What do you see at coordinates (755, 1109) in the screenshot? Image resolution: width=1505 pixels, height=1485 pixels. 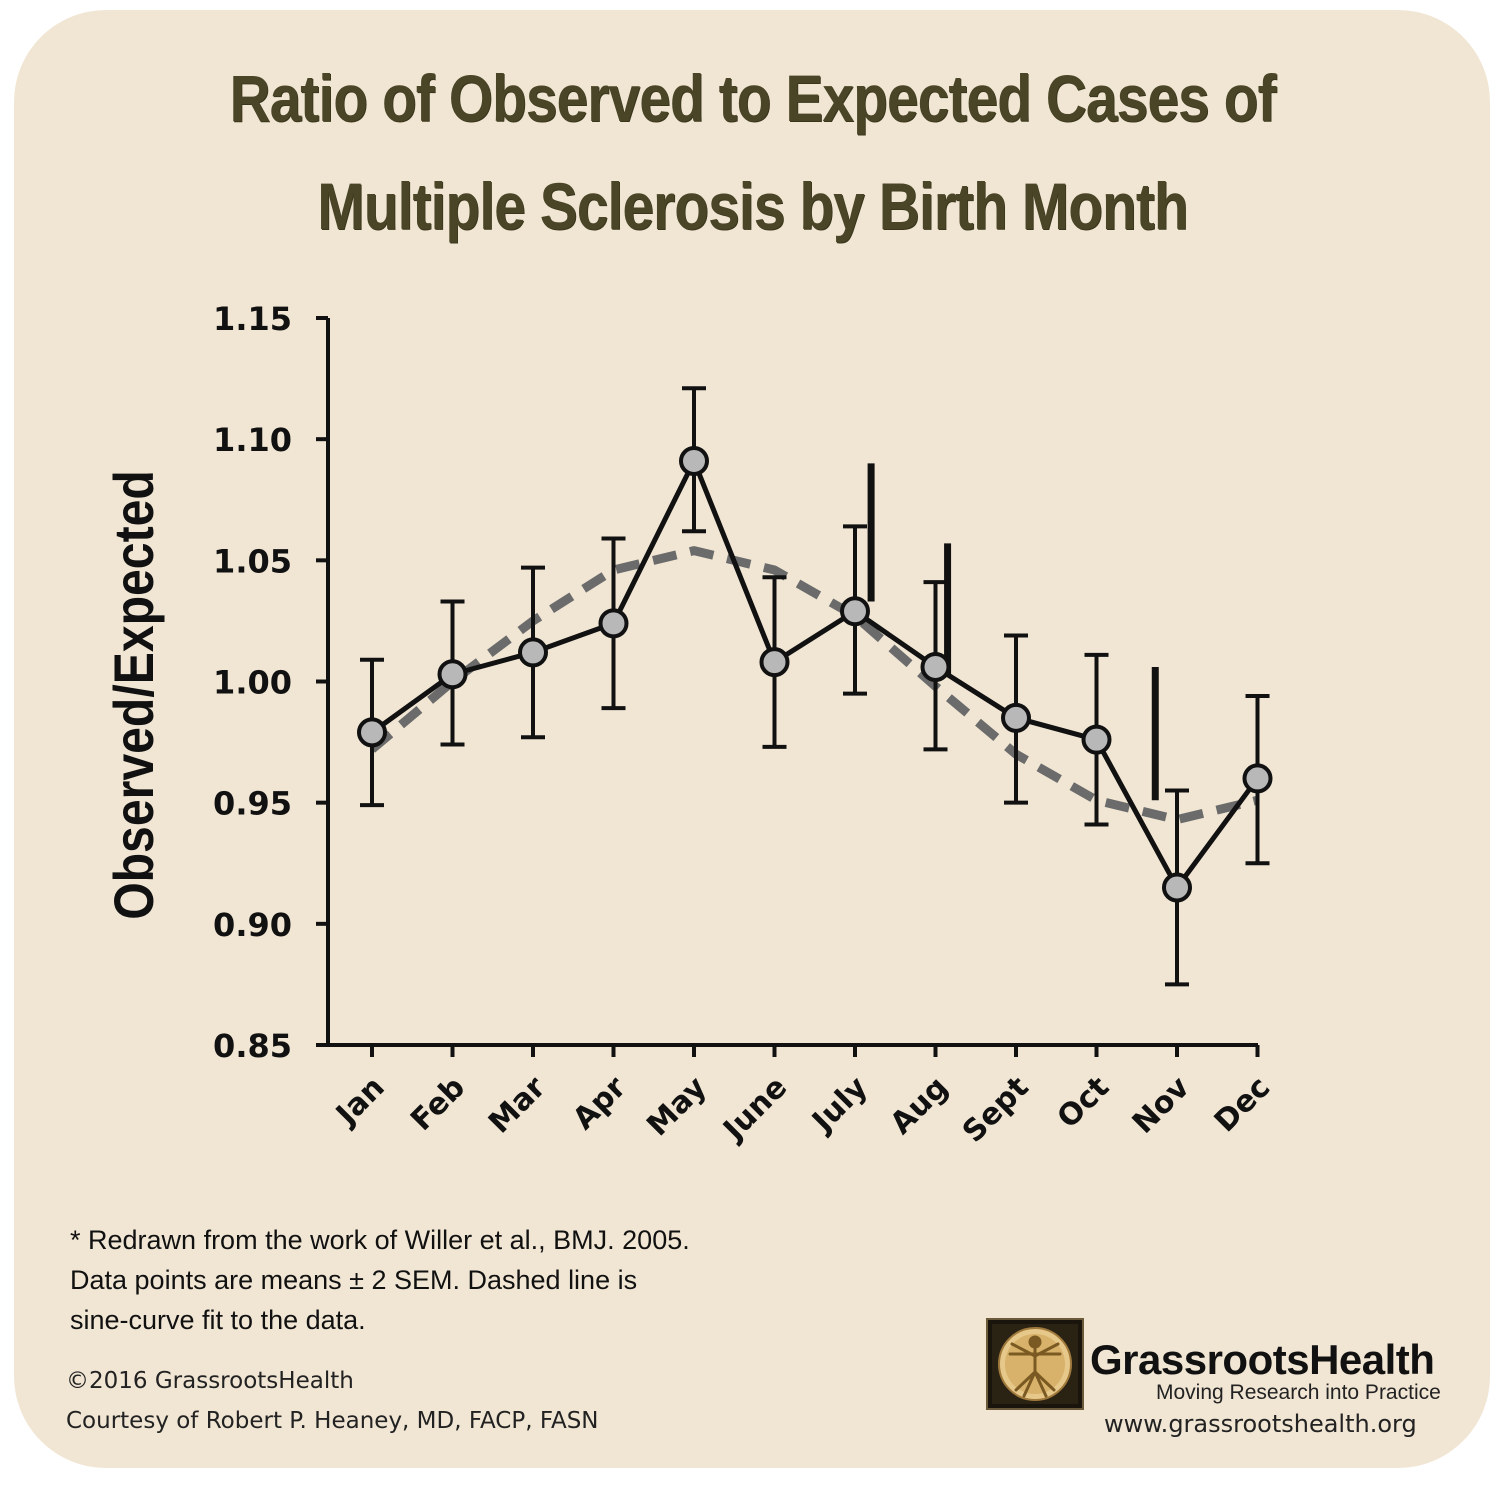 I see `x-tick-label: June` at bounding box center [755, 1109].